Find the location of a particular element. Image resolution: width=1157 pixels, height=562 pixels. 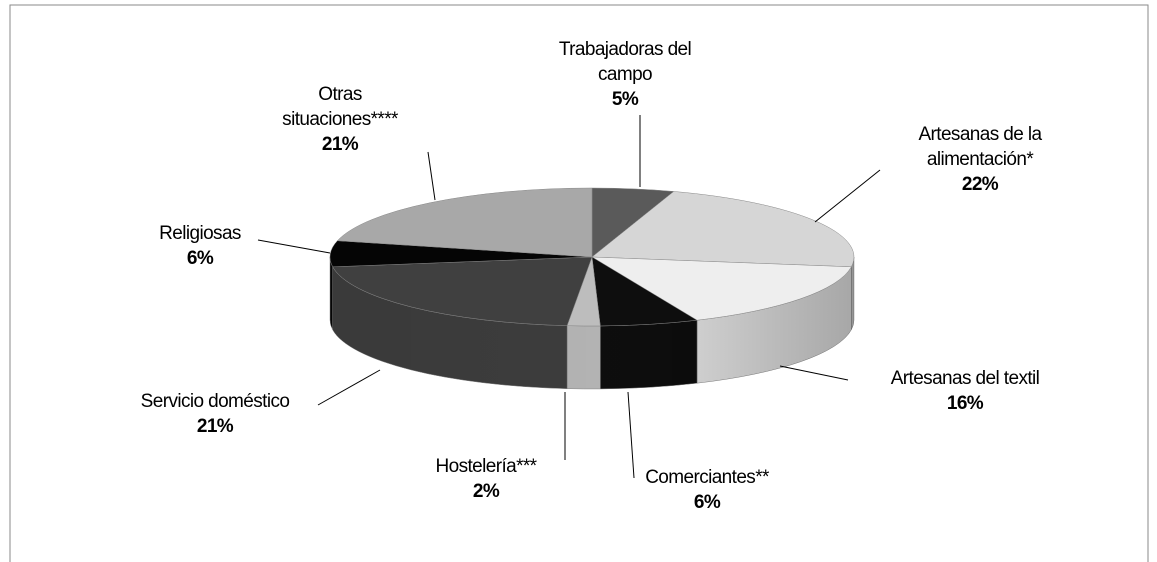

data-label: Religiosas 6% is located at coordinates (200, 246).